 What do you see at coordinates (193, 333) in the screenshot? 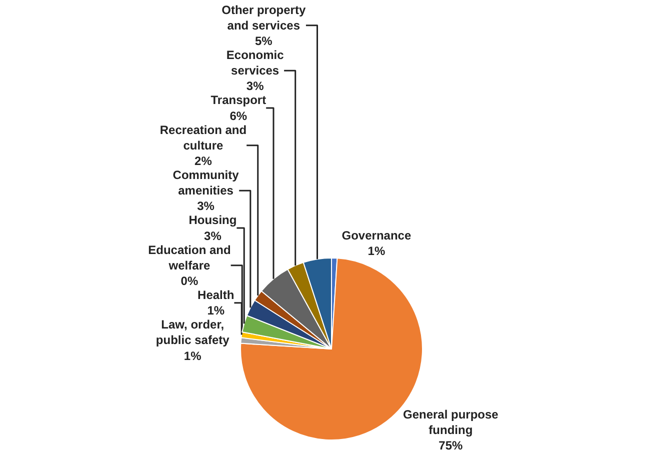
I see `slice-label: Law, order, public safety` at bounding box center [193, 333].